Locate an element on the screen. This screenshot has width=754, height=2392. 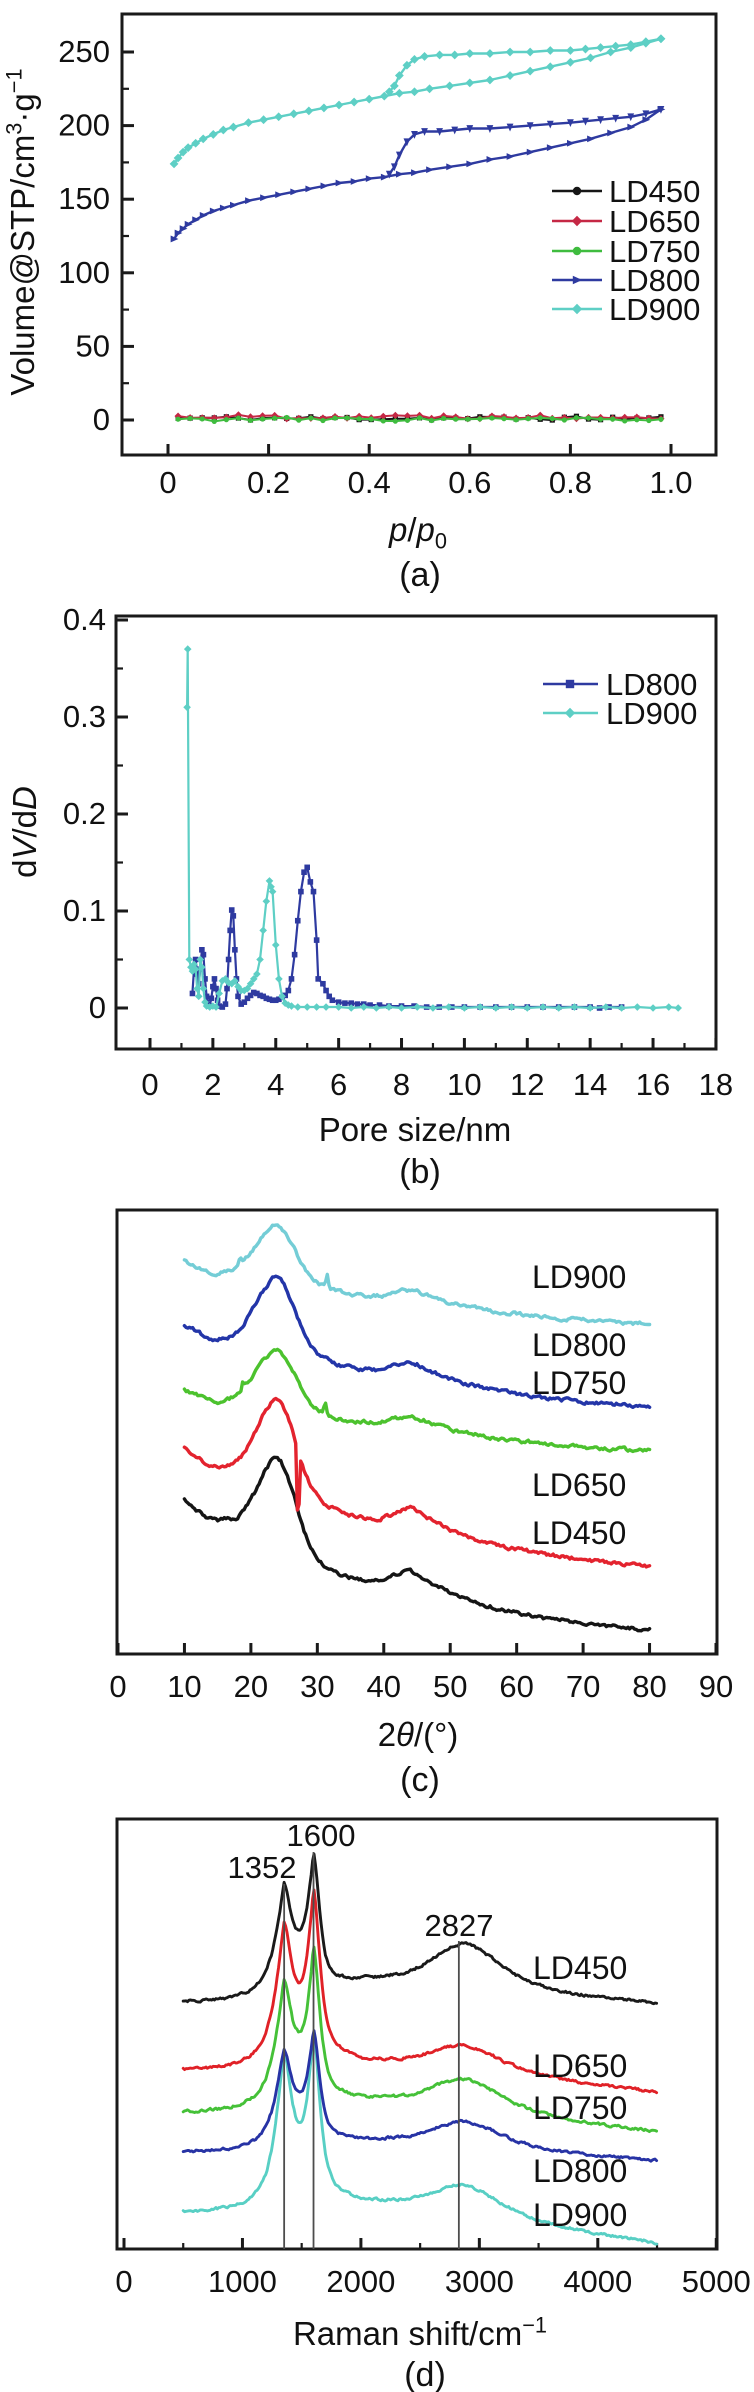
x-axis-title: 2θ/(°) is located at coordinates (418, 1734).